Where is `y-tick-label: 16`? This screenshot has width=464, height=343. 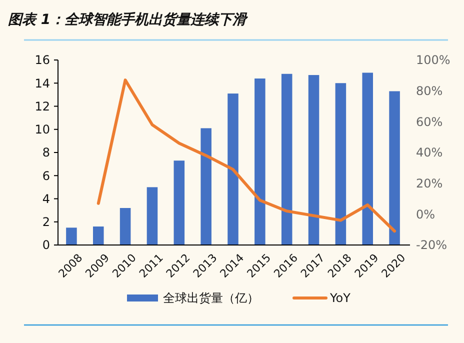
y-tick-label: 16 is located at coordinates (42, 60).